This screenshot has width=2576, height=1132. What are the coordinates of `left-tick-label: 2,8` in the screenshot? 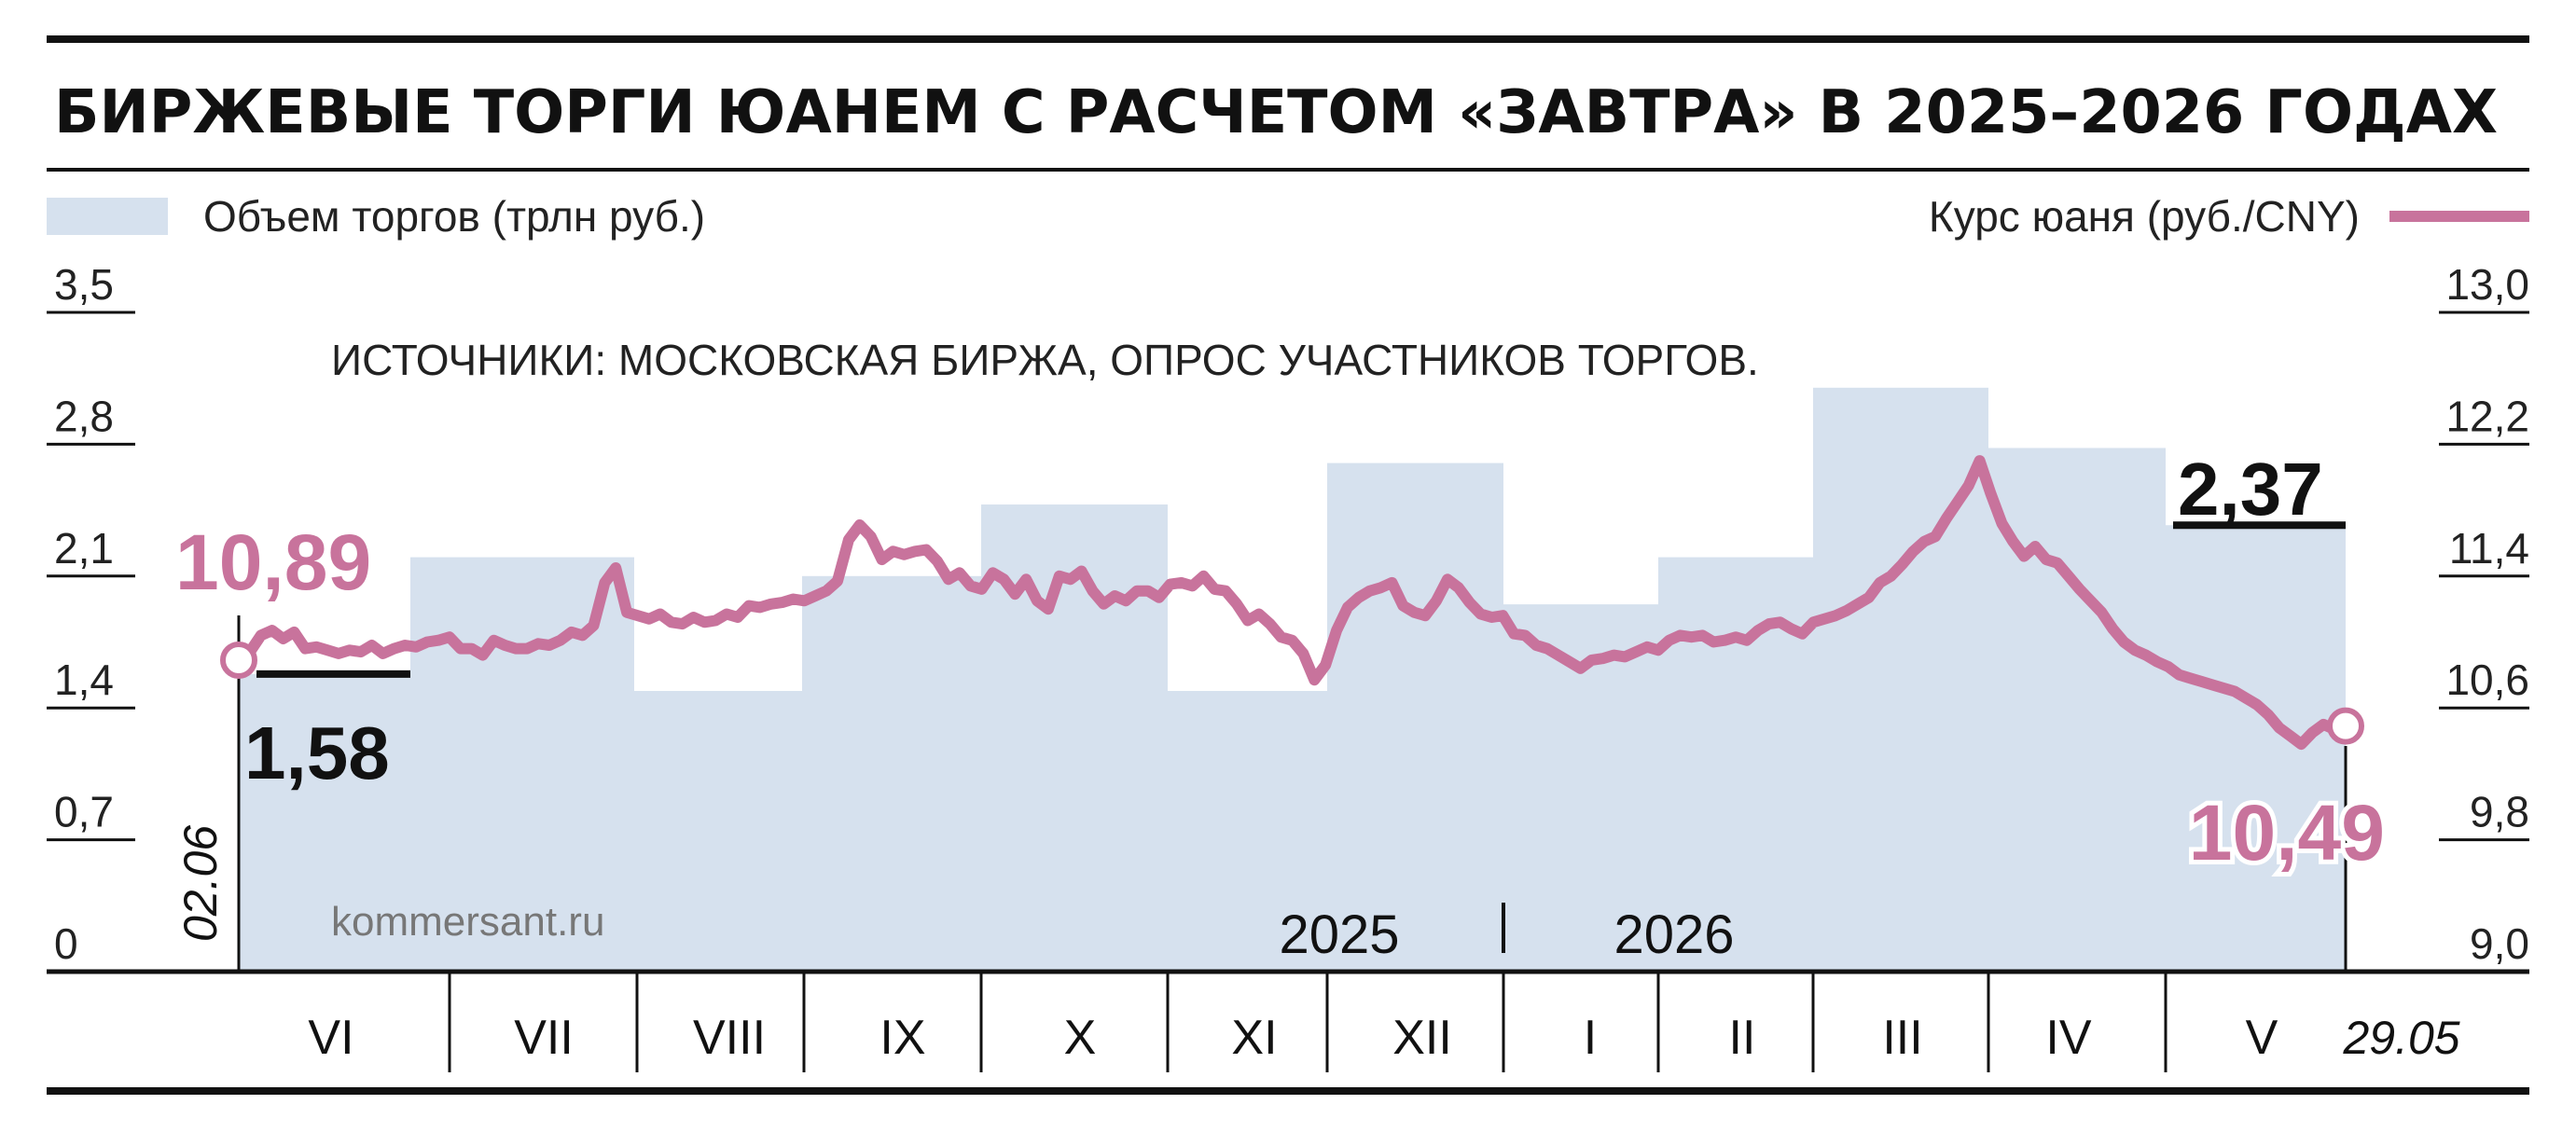 It's located at (84, 416).